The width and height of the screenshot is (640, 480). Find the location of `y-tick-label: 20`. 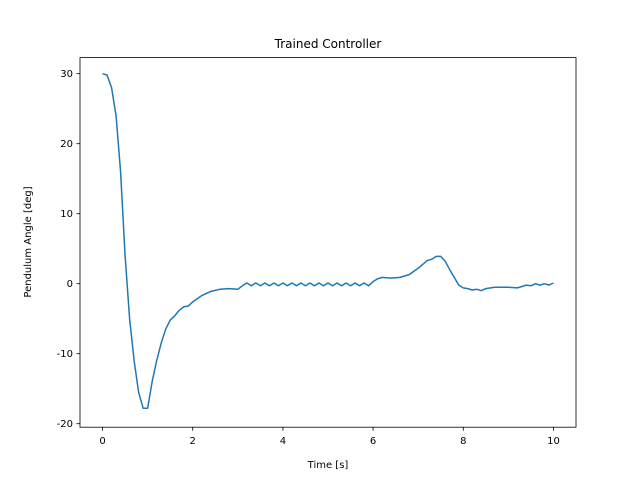

y-tick-label: 20 is located at coordinates (66, 144).